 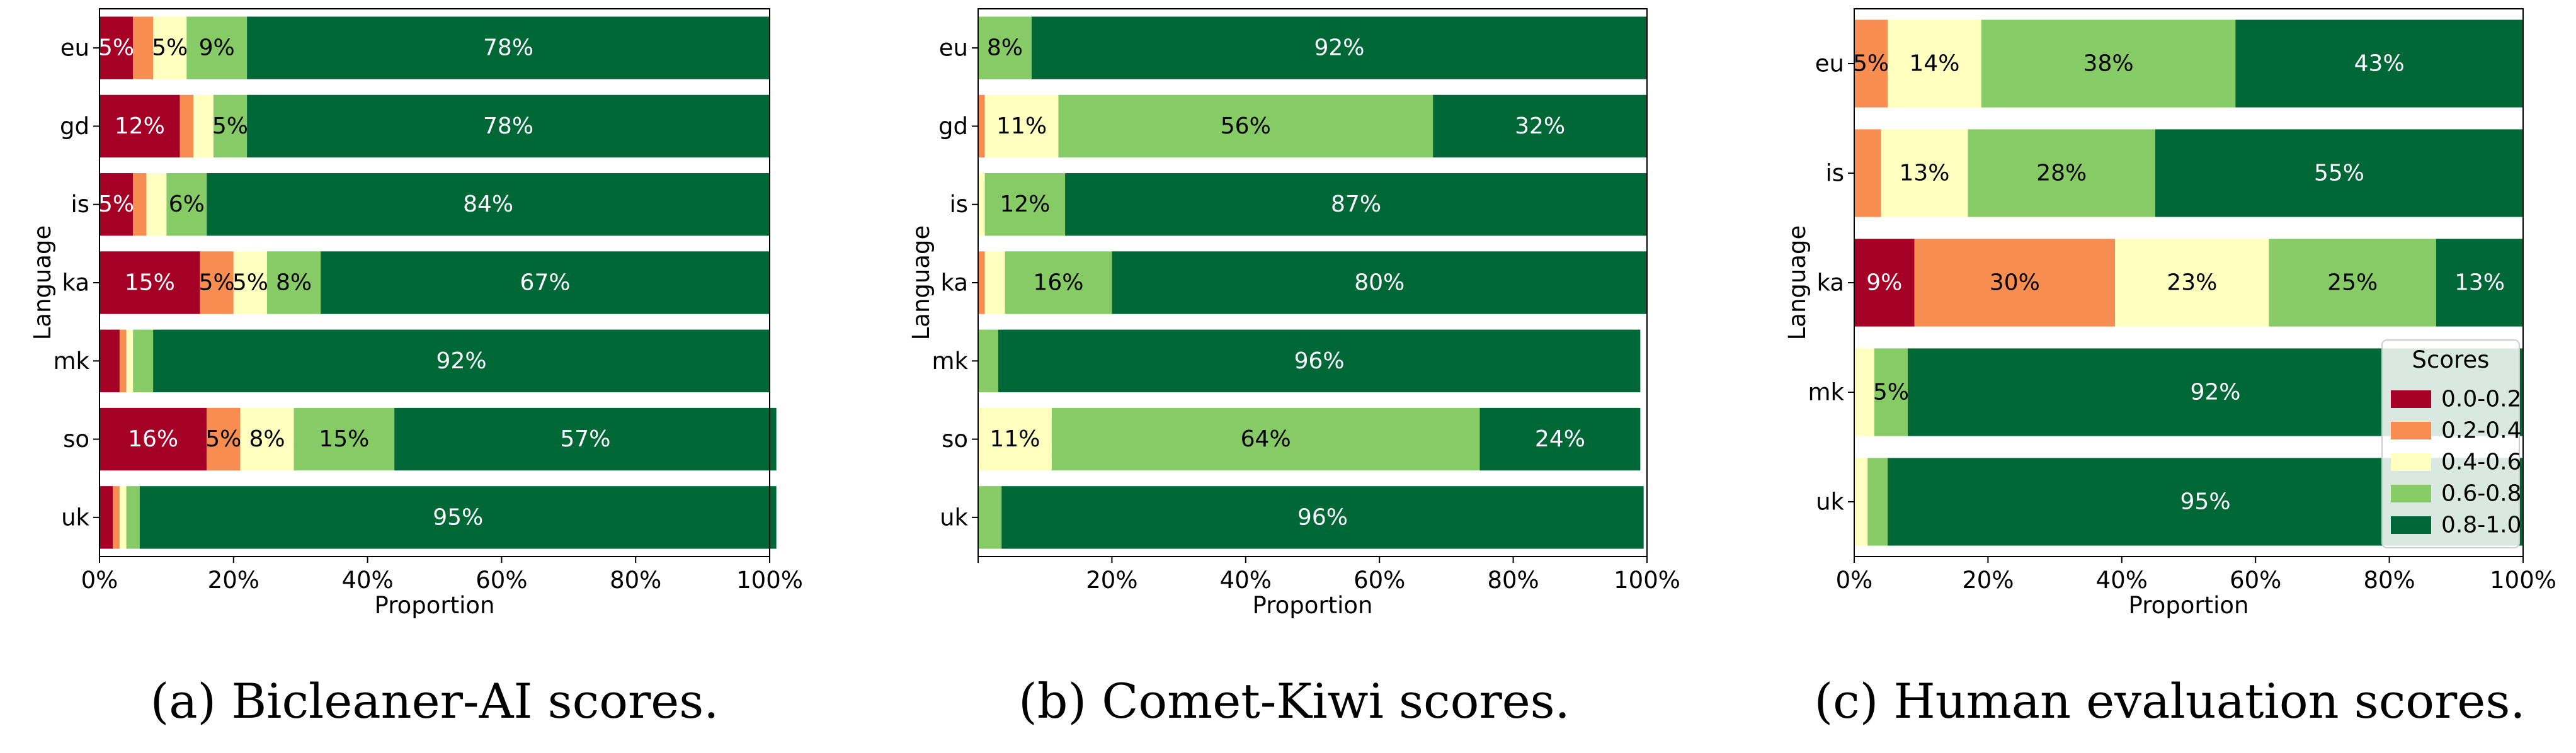 What do you see at coordinates (203, 126) in the screenshot?
I see `bar-segment-gd-0.4-0.6` at bounding box center [203, 126].